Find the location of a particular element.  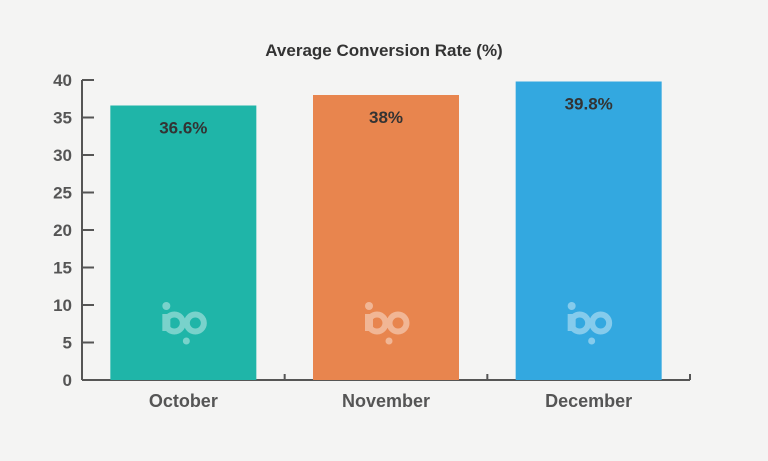

x-tick-label: December is located at coordinates (588, 401).